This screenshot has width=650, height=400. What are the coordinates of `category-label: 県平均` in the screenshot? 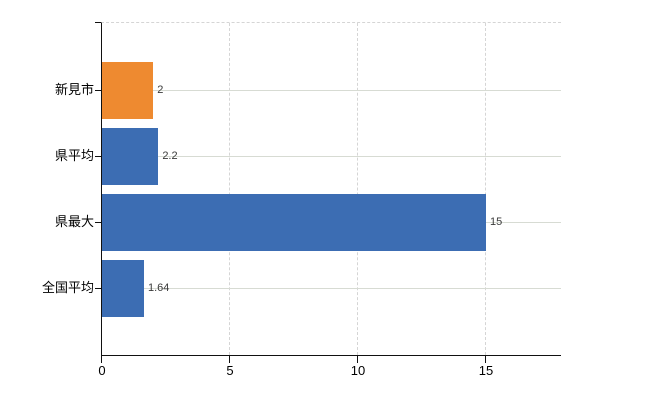 It's located at (74, 155).